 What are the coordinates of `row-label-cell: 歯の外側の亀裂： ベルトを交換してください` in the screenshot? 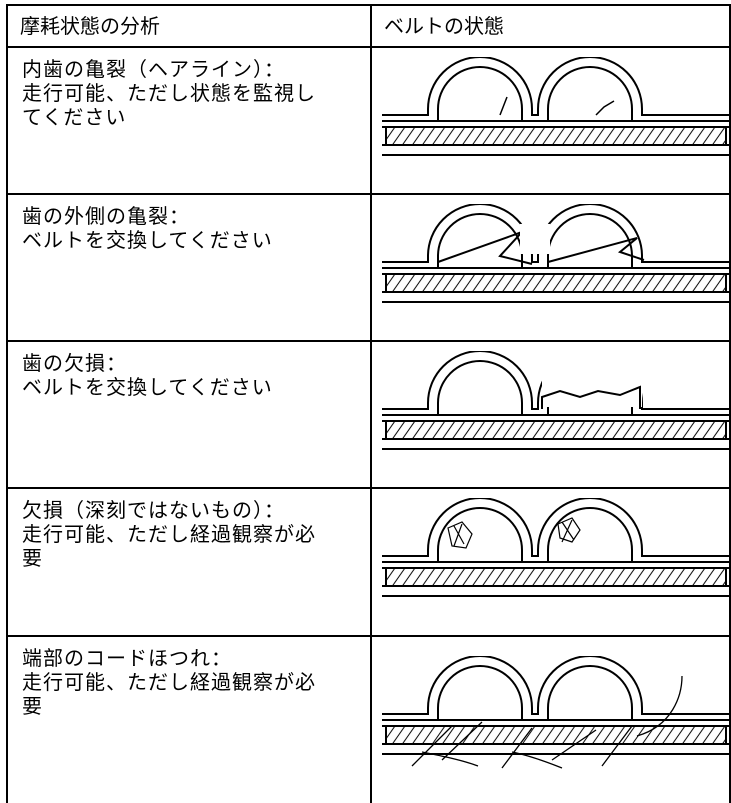 It's located at (188, 267).